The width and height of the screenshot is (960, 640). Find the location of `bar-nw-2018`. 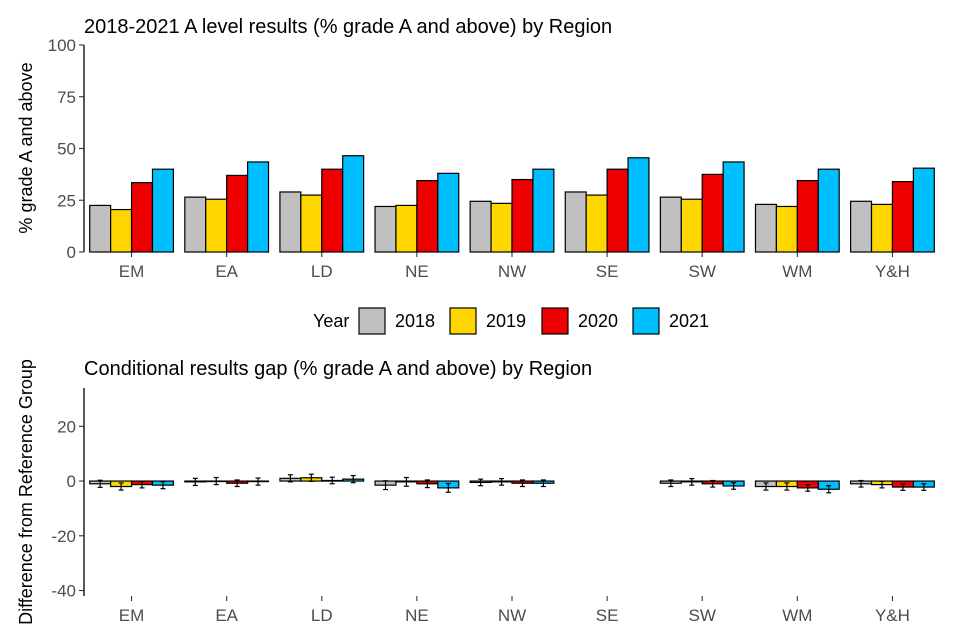

bar-nw-2018 is located at coordinates (480, 226).